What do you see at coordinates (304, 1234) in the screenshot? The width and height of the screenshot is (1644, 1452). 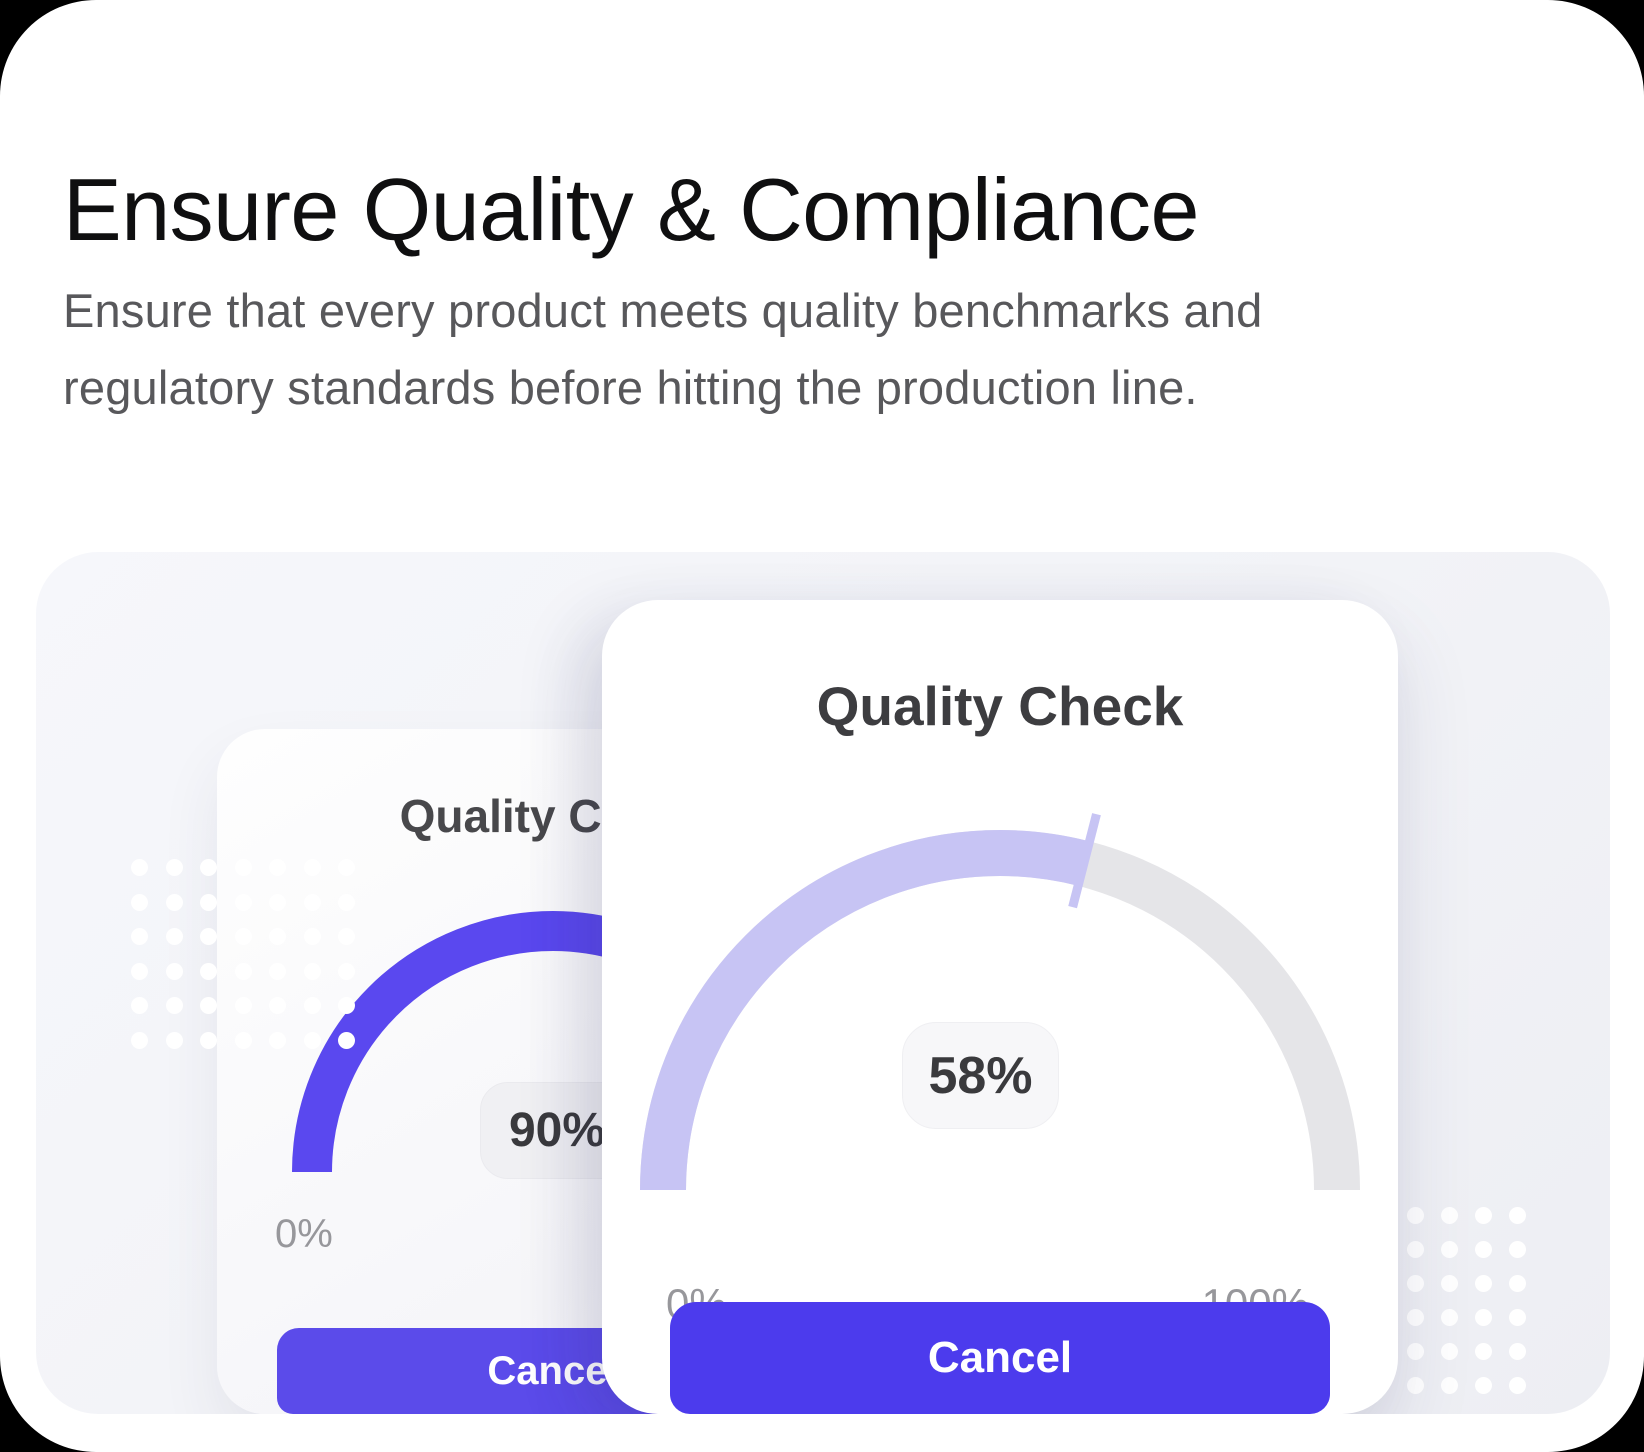 I see `gauge-min-label: 0%` at bounding box center [304, 1234].